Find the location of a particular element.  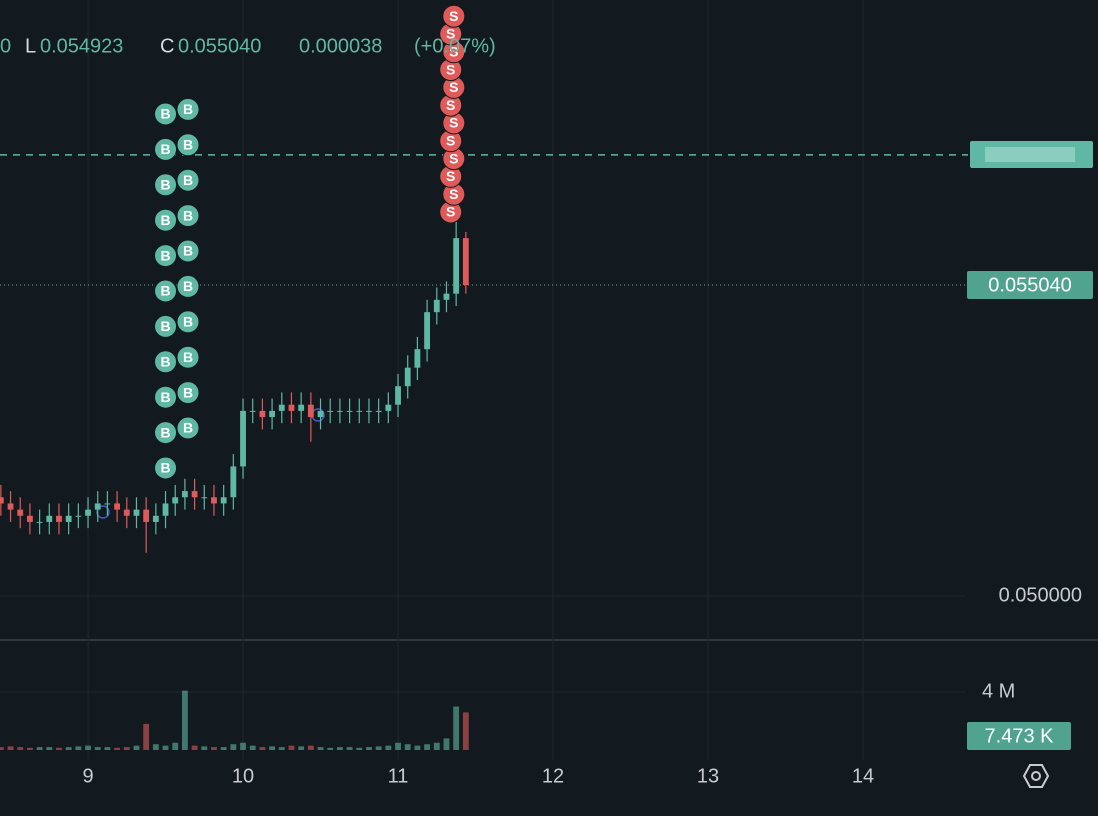

x-tick-label: 12 is located at coordinates (553, 776).